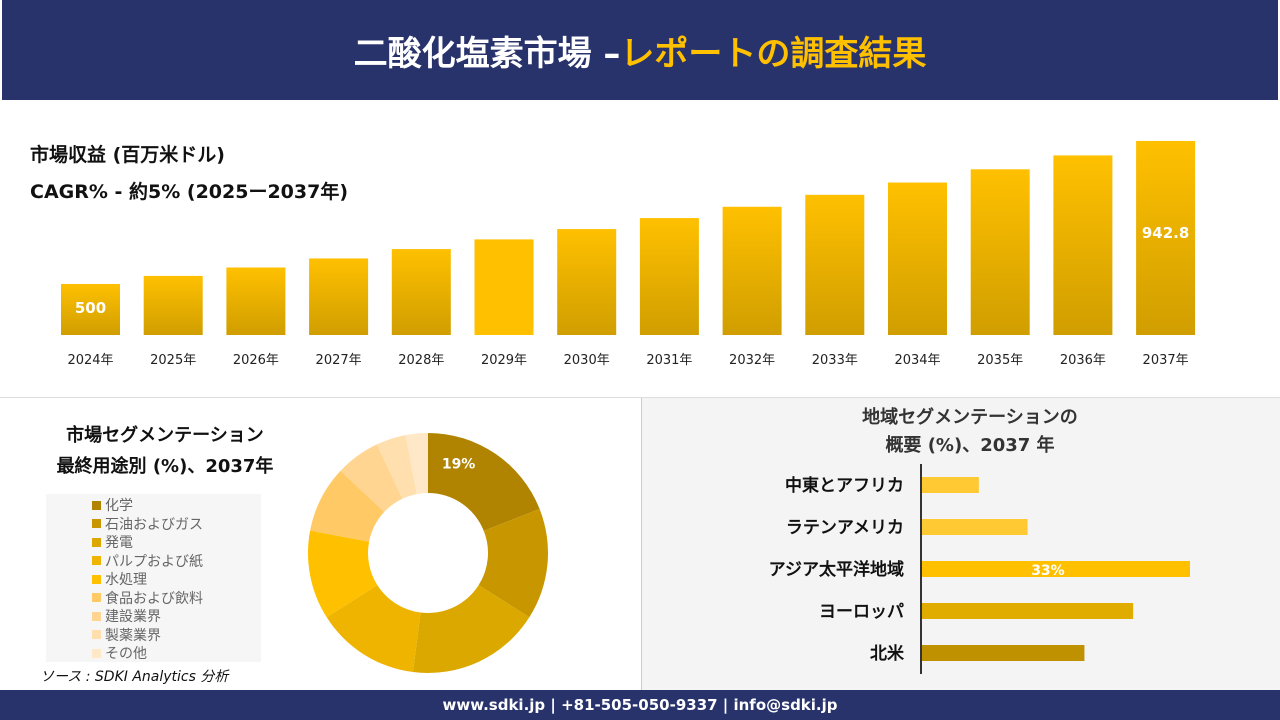  What do you see at coordinates (752, 360) in the screenshot?
I see `x-tick-label: 2032年` at bounding box center [752, 360].